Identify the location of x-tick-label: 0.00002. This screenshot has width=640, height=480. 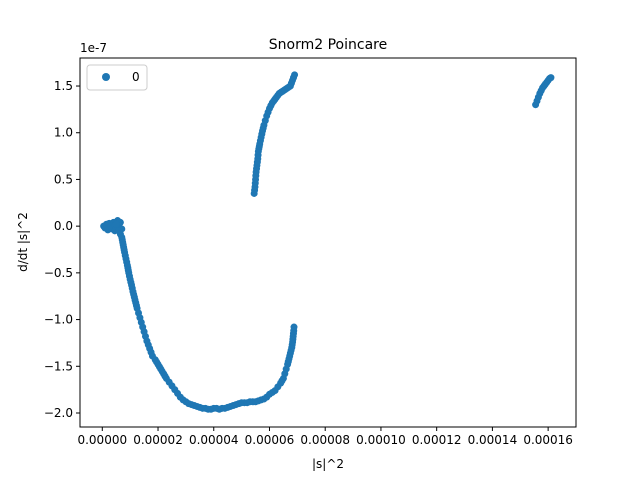
(158, 440).